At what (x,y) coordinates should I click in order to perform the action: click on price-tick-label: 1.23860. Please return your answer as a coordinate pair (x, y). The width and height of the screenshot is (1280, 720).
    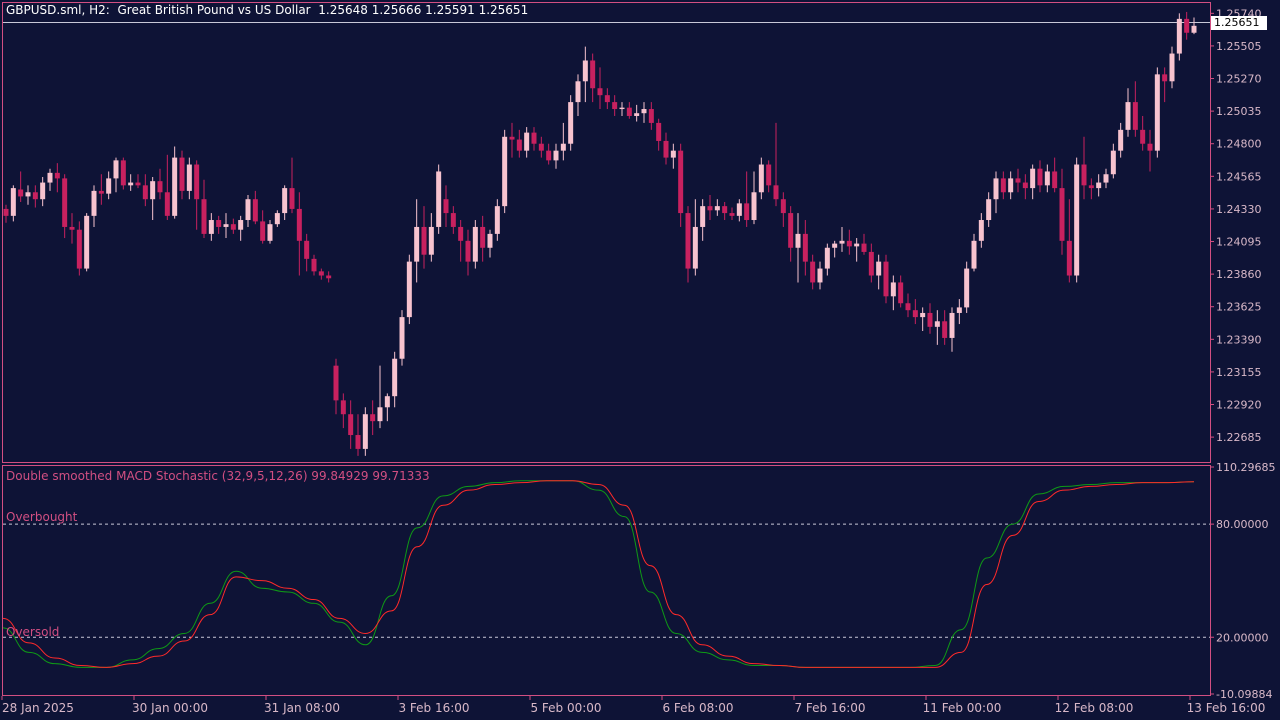
    Looking at the image, I should click on (1239, 274).